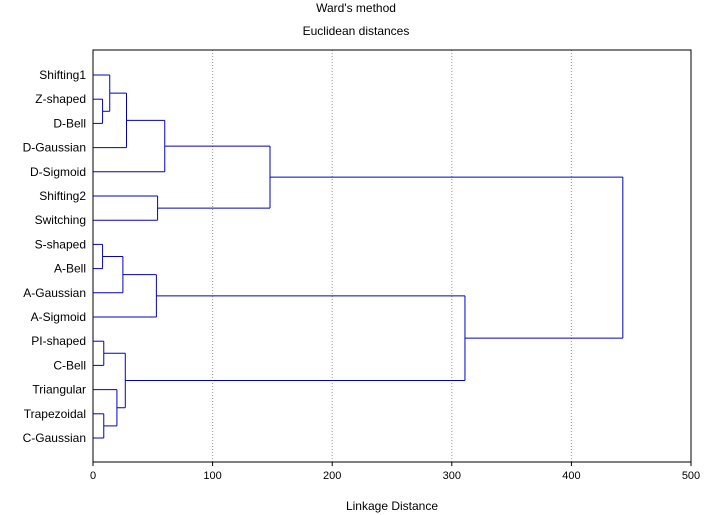 The image size is (706, 515). Describe the element at coordinates (332, 476) in the screenshot. I see `x-tick-label: 200` at that location.